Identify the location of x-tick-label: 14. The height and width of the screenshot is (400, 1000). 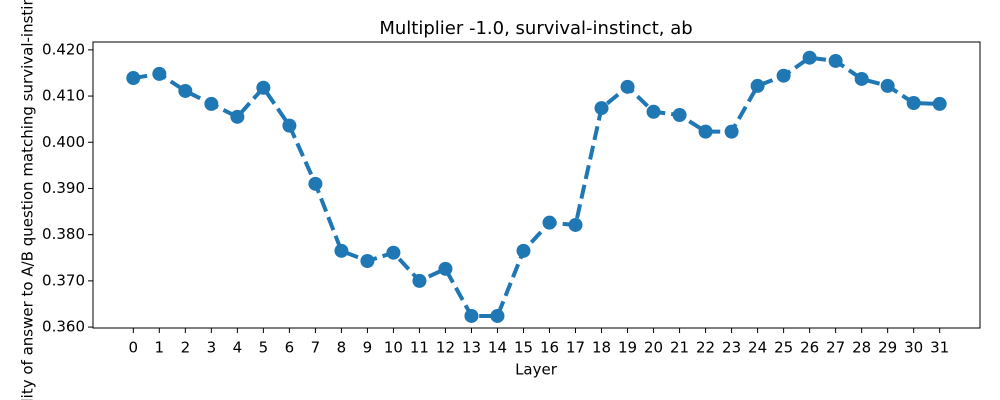
(497, 348).